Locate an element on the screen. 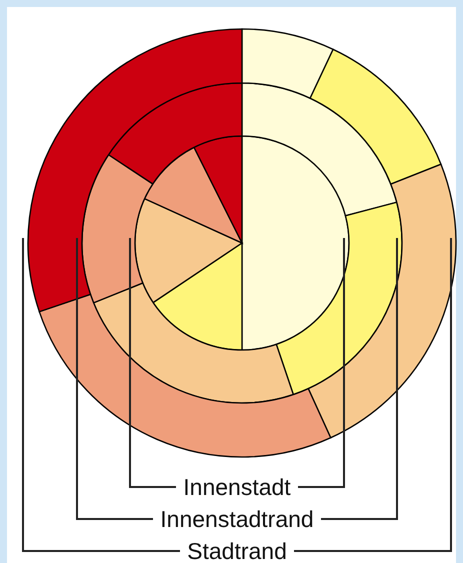 The height and width of the screenshot is (563, 463). text: Innenstadt is located at coordinates (237, 487).